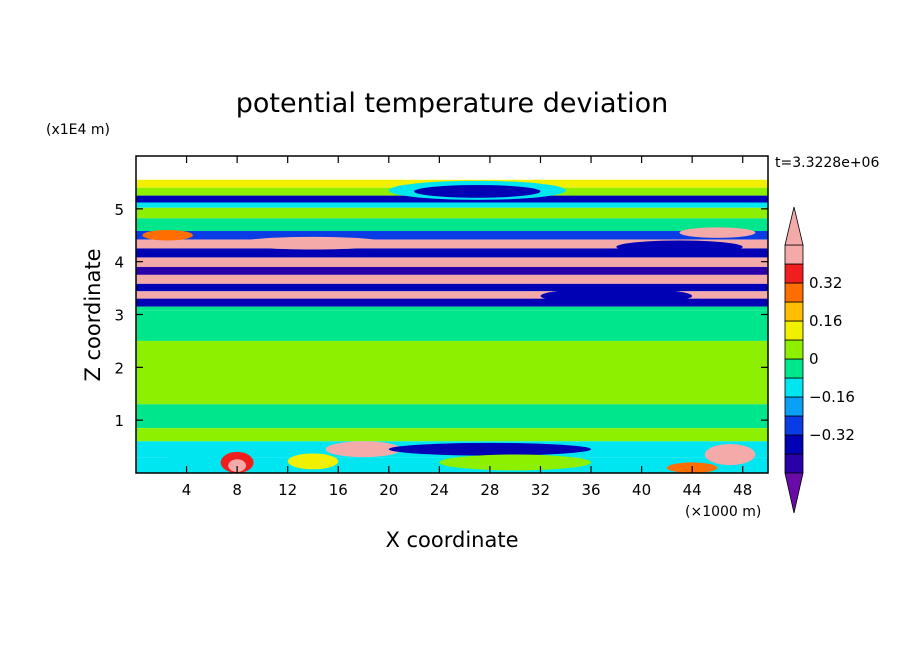 This screenshot has height=654, width=904. Describe the element at coordinates (119, 421) in the screenshot. I see `y-tick-label: 1` at that location.